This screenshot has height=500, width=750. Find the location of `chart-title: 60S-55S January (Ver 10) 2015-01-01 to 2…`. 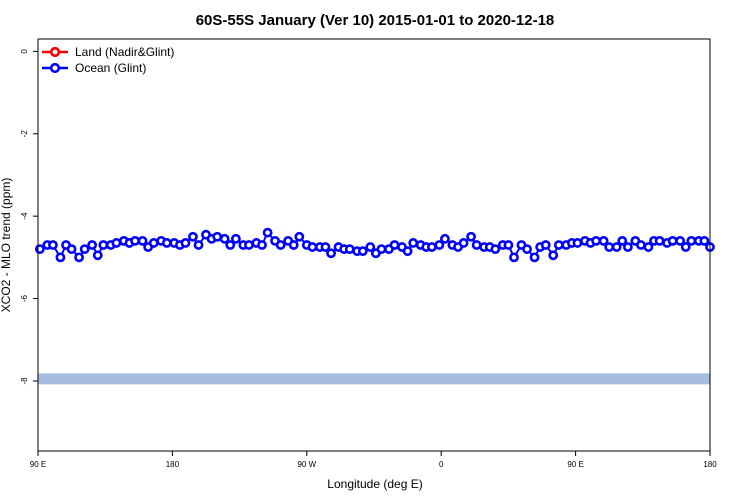

chart-title: 60S-55S January (Ver 10) 2015-01-01 to 2… is located at coordinates (375, 20).